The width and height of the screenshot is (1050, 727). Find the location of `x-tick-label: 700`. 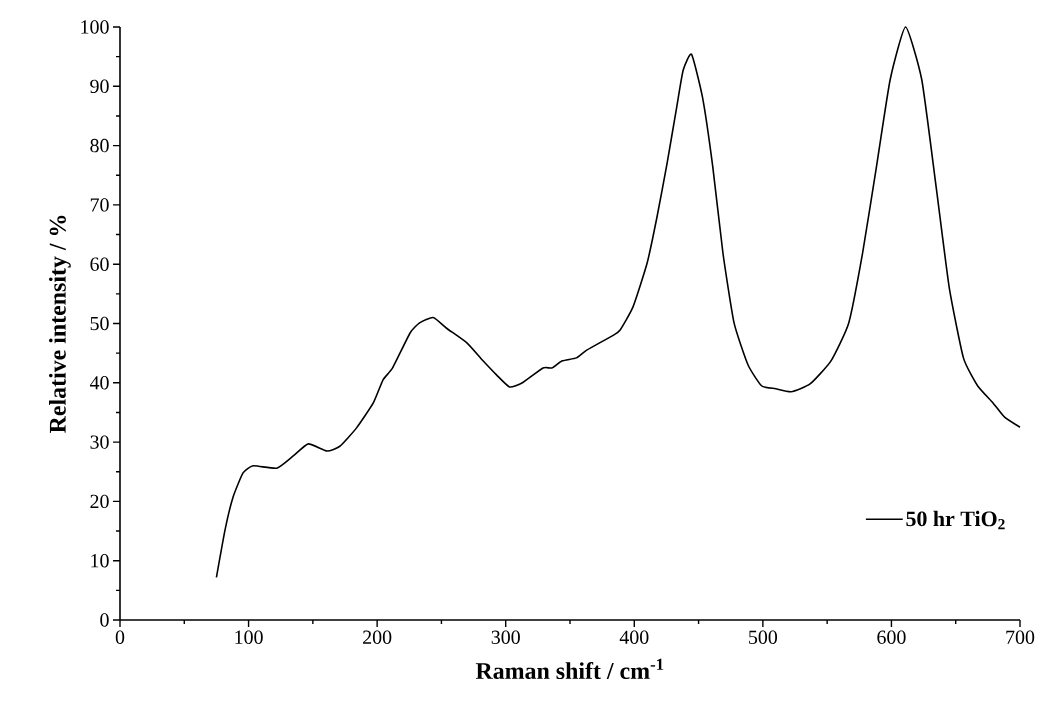

x-tick-label: 700 is located at coordinates (1020, 637).